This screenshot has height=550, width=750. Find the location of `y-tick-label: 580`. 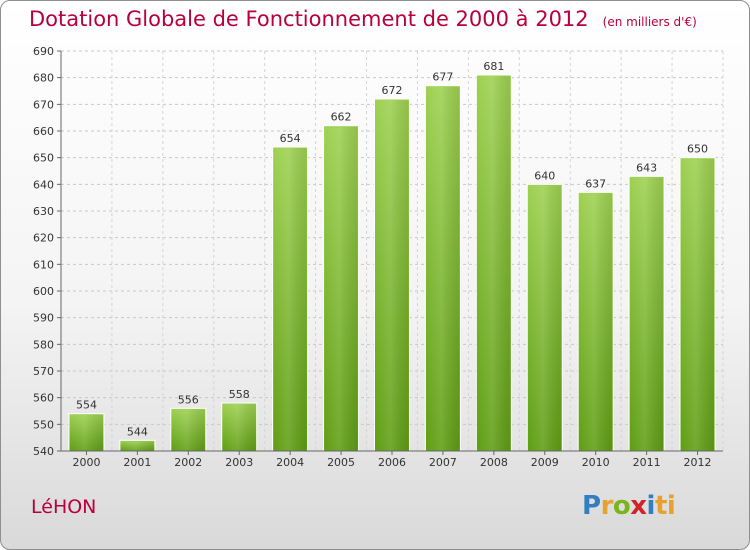

y-tick-label: 580 is located at coordinates (43, 344).